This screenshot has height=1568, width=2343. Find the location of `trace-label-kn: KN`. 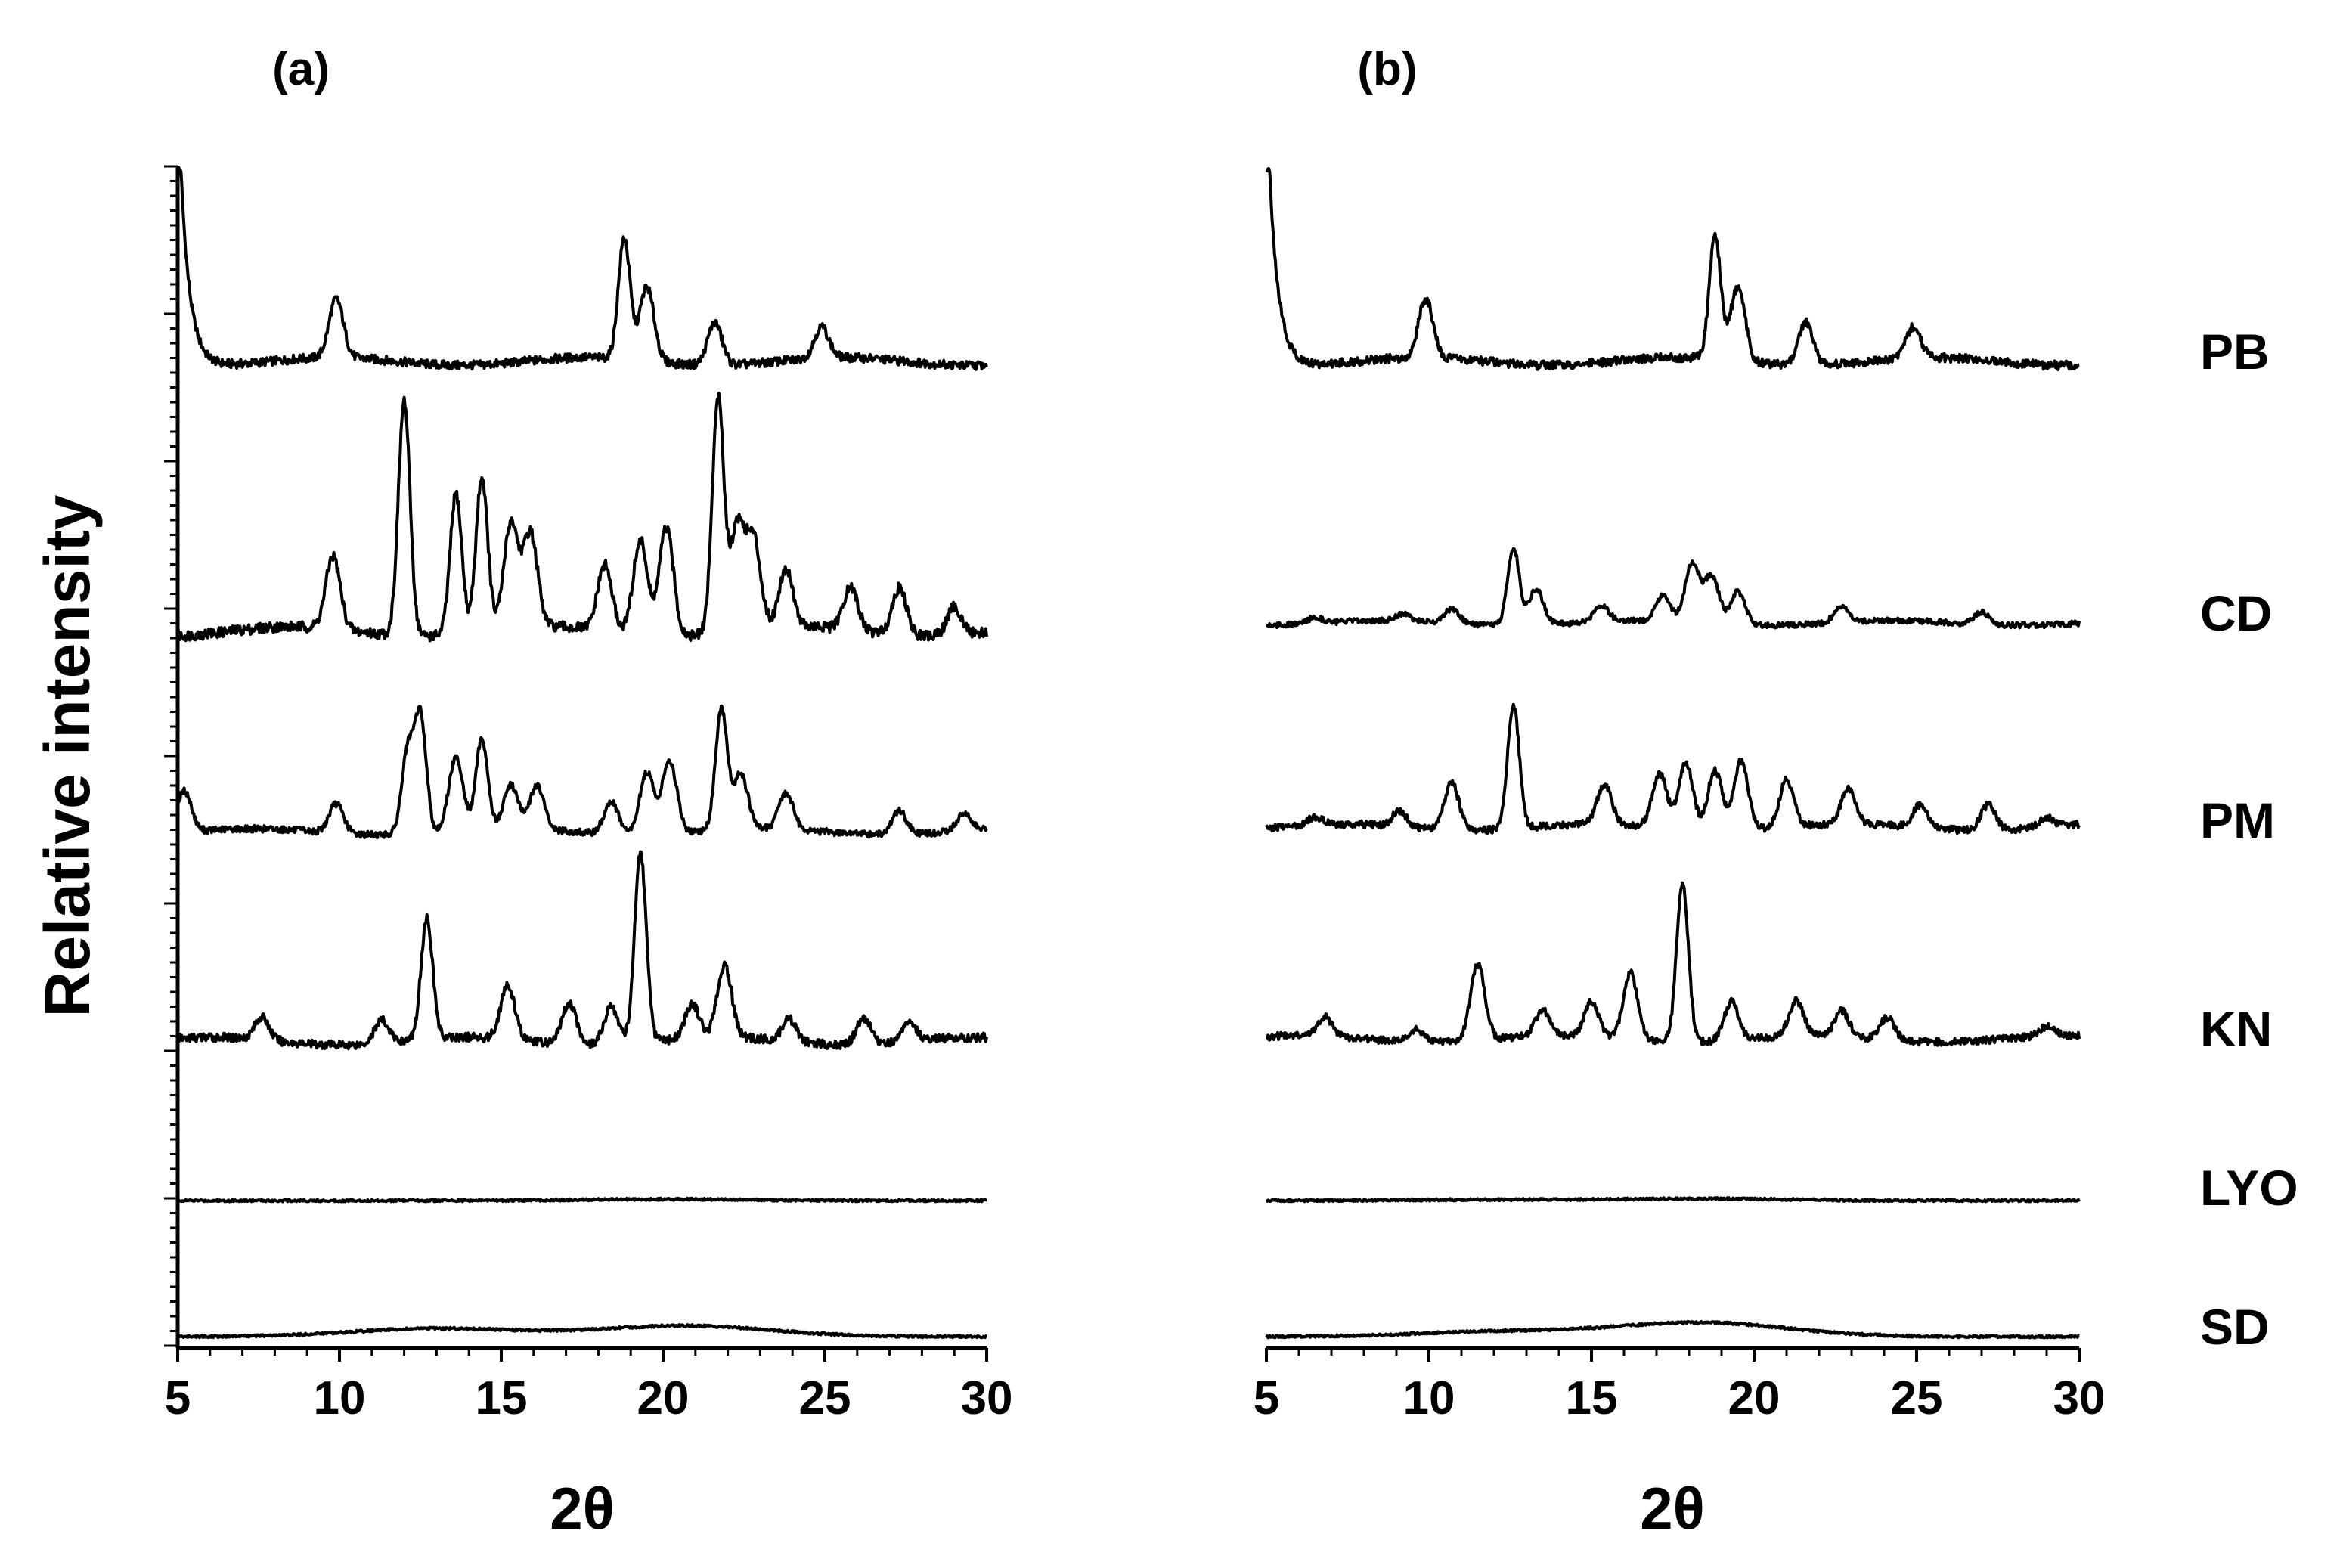

trace-label-kn: KN is located at coordinates (2236, 1029).